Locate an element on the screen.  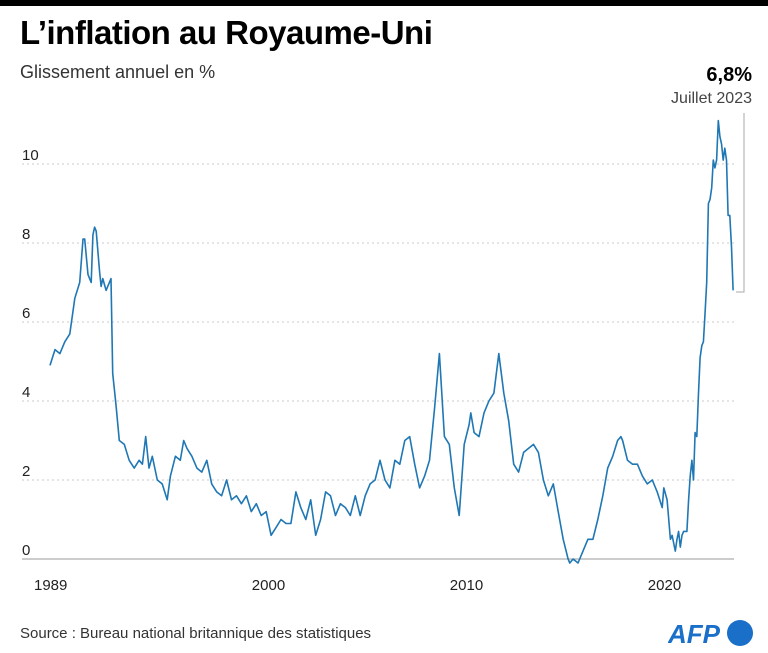
afp-logo: AFP is located at coordinates (712, 635).